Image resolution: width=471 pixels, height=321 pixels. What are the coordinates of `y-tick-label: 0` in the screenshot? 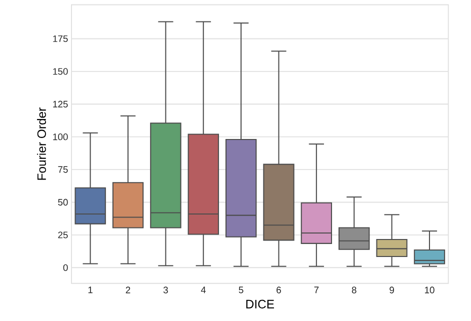 It's located at (65, 267).